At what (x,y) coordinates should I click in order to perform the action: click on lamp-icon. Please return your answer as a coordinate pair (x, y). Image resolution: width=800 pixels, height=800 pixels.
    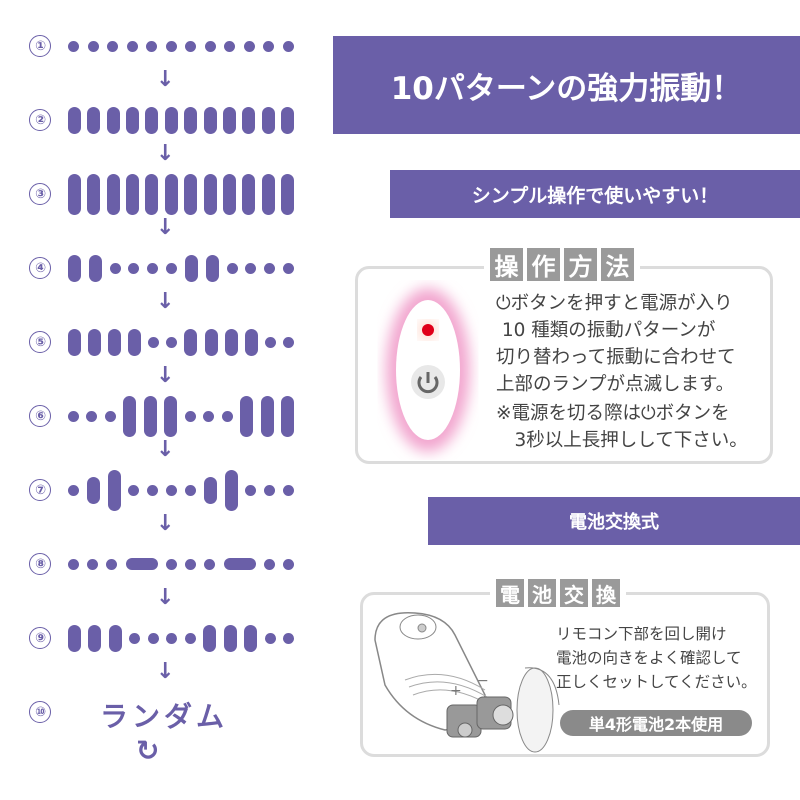
    Looking at the image, I should click on (428, 330).